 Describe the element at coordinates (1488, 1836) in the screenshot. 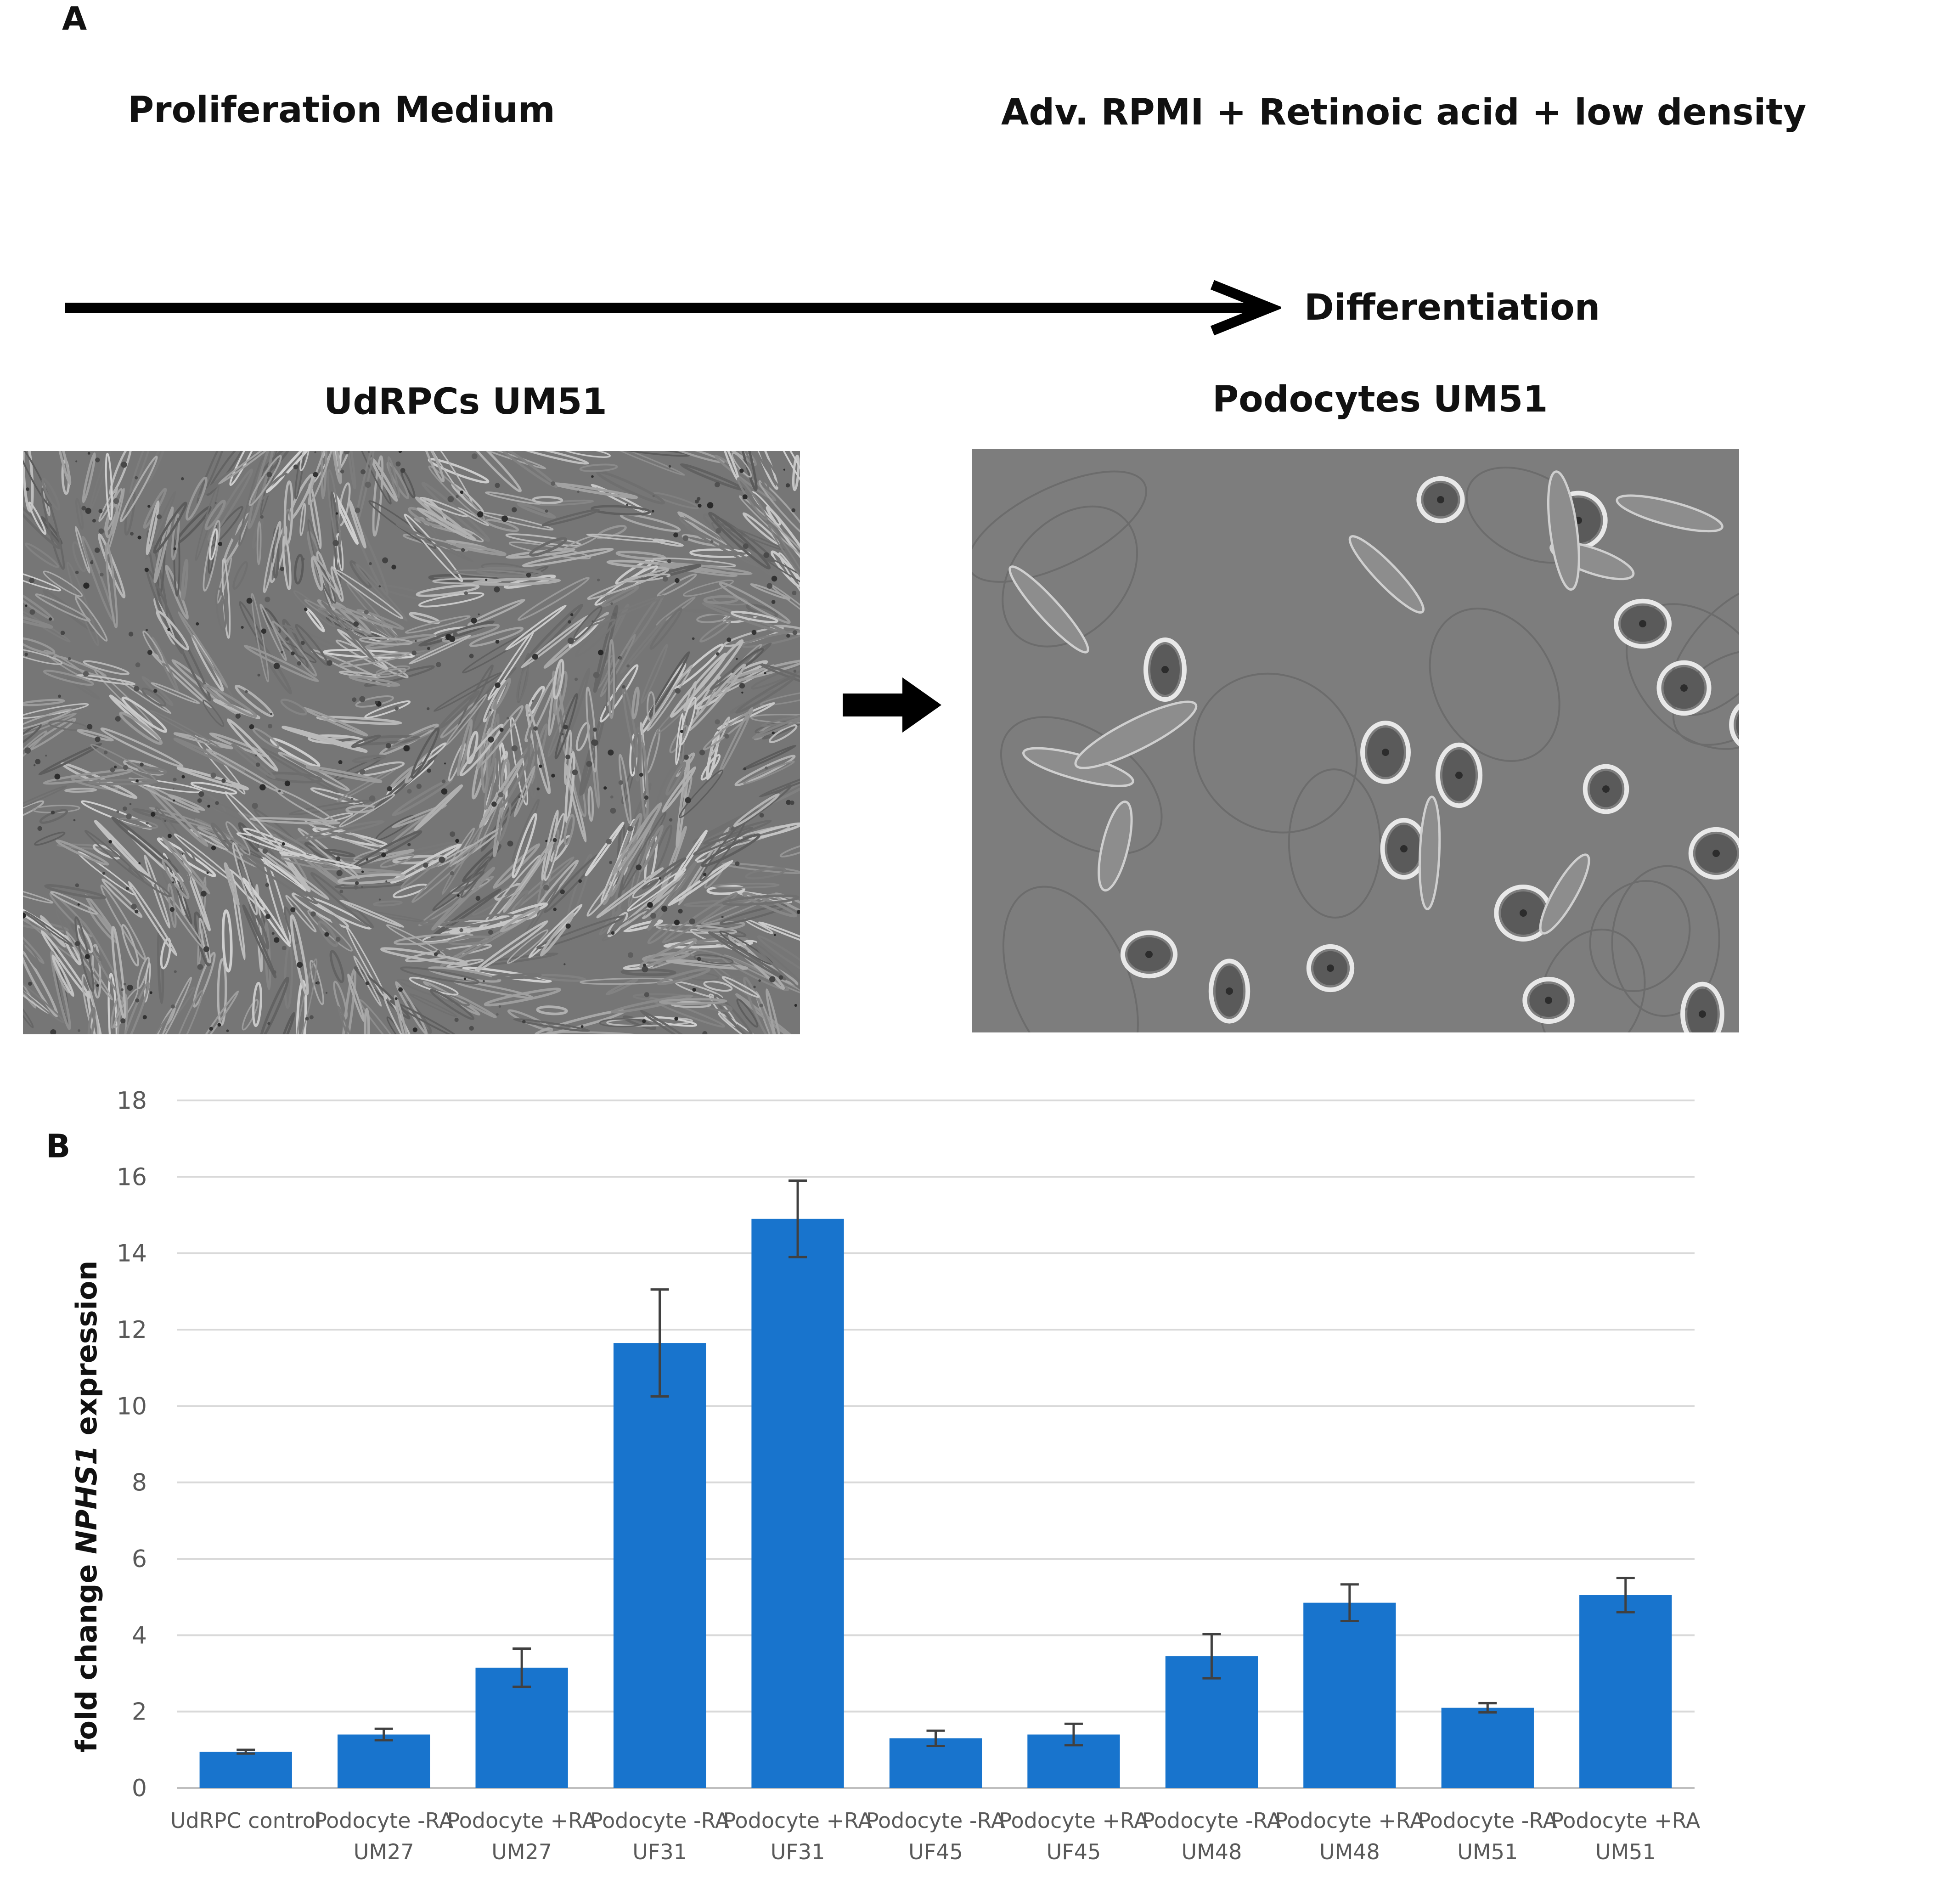

I see `x-tick-label: Podocyte -RA UM51` at that location.